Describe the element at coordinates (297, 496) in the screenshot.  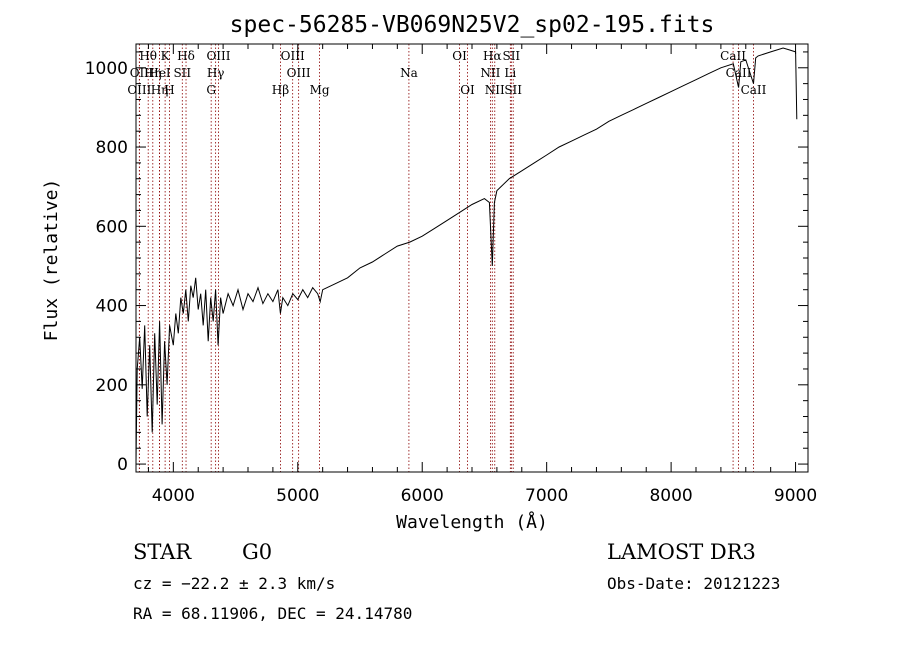
I see `x-tick-label: 5000` at that location.